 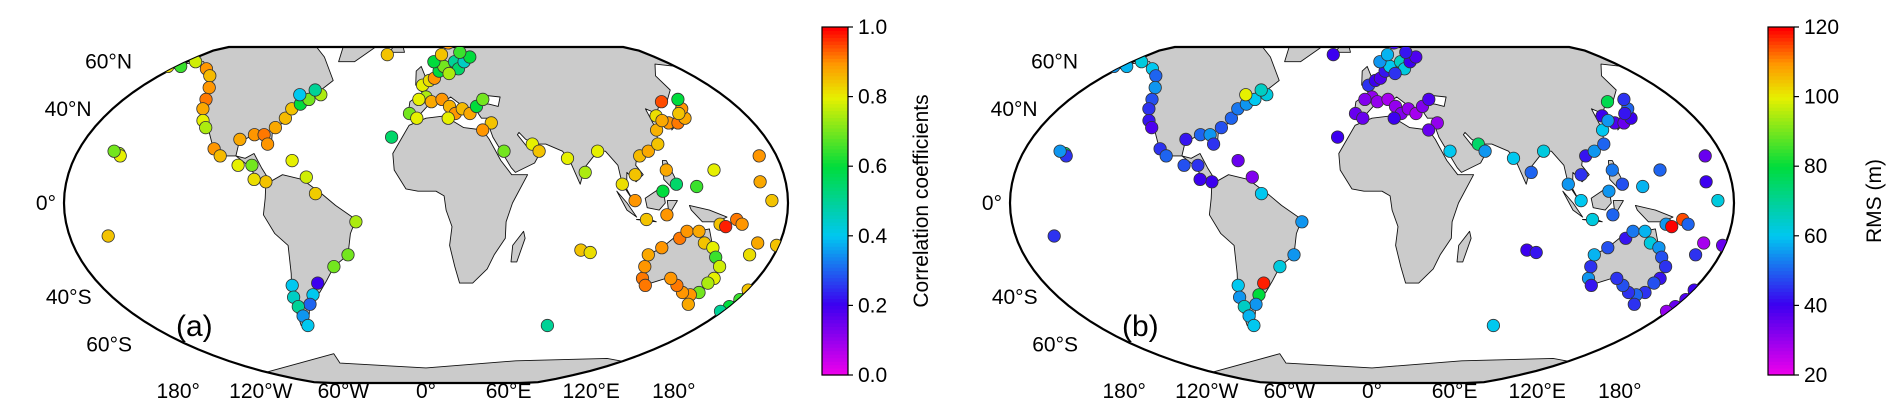 I want to click on lat-label-60n: 60°N, so click(x=108, y=62).